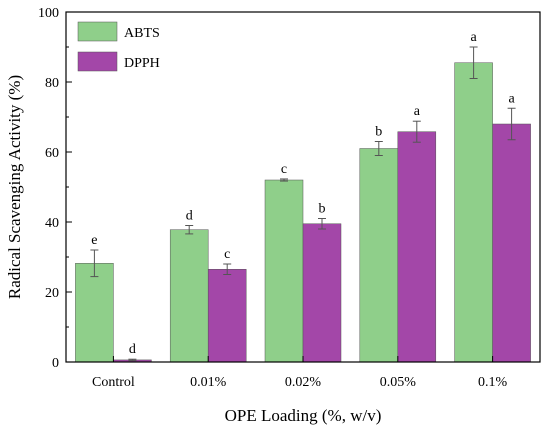 The width and height of the screenshot is (550, 433). I want to click on x-tick-label: Control, so click(113, 382).